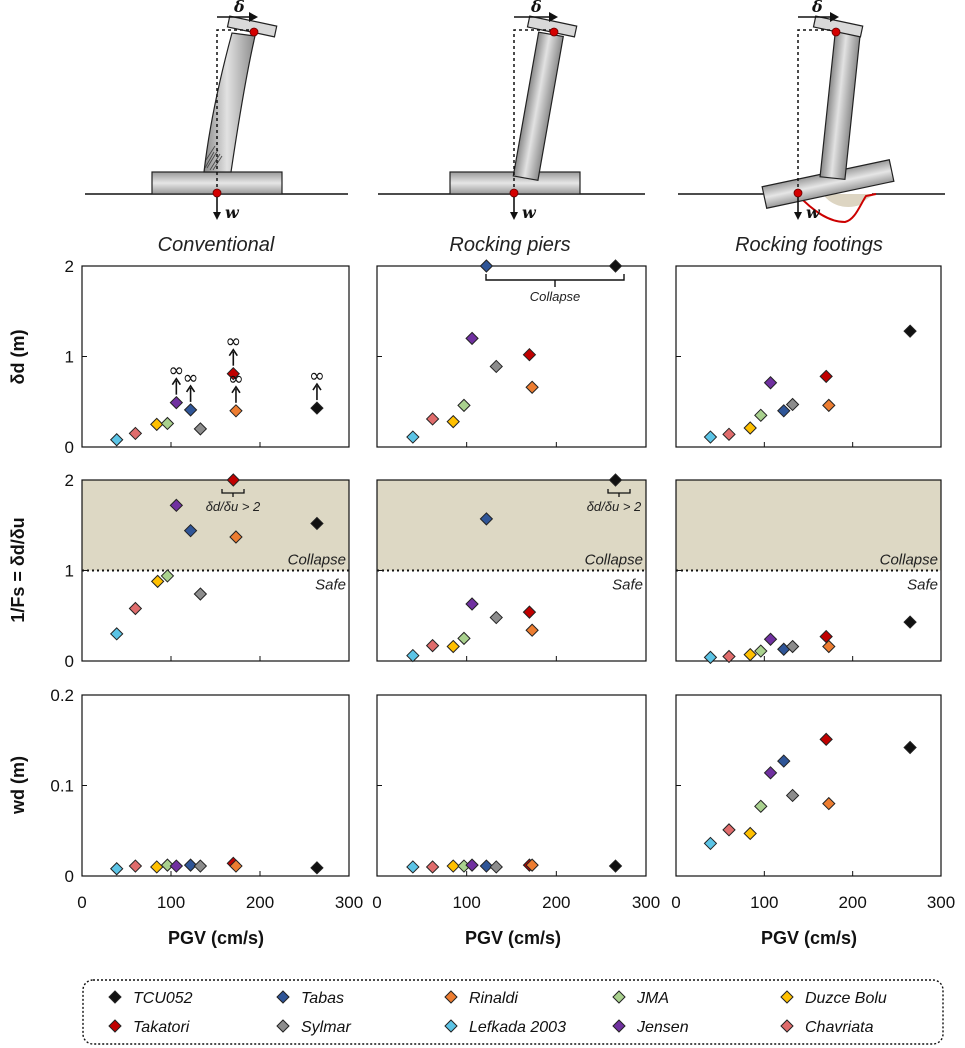  I want to click on panel-rocking-piers-3: 0 100 200 300, so click(516, 803).